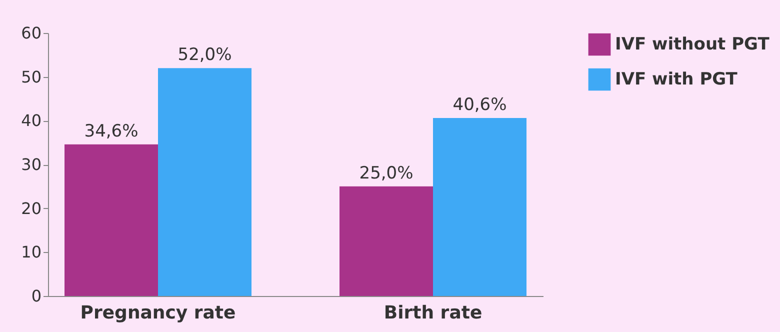 This screenshot has height=332, width=780. I want to click on y-tick-label: 10, so click(31, 252).